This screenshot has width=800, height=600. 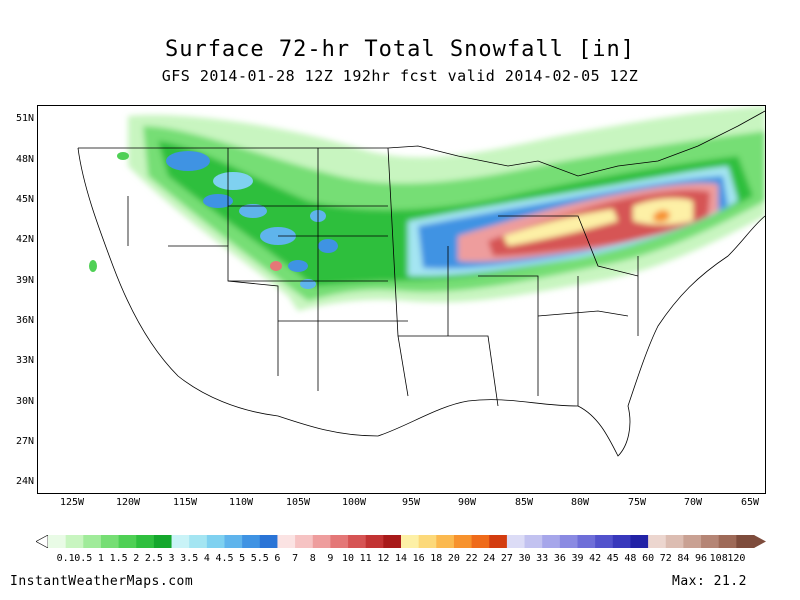 I want to click on colorbar-label: 45, so click(x=612, y=558).